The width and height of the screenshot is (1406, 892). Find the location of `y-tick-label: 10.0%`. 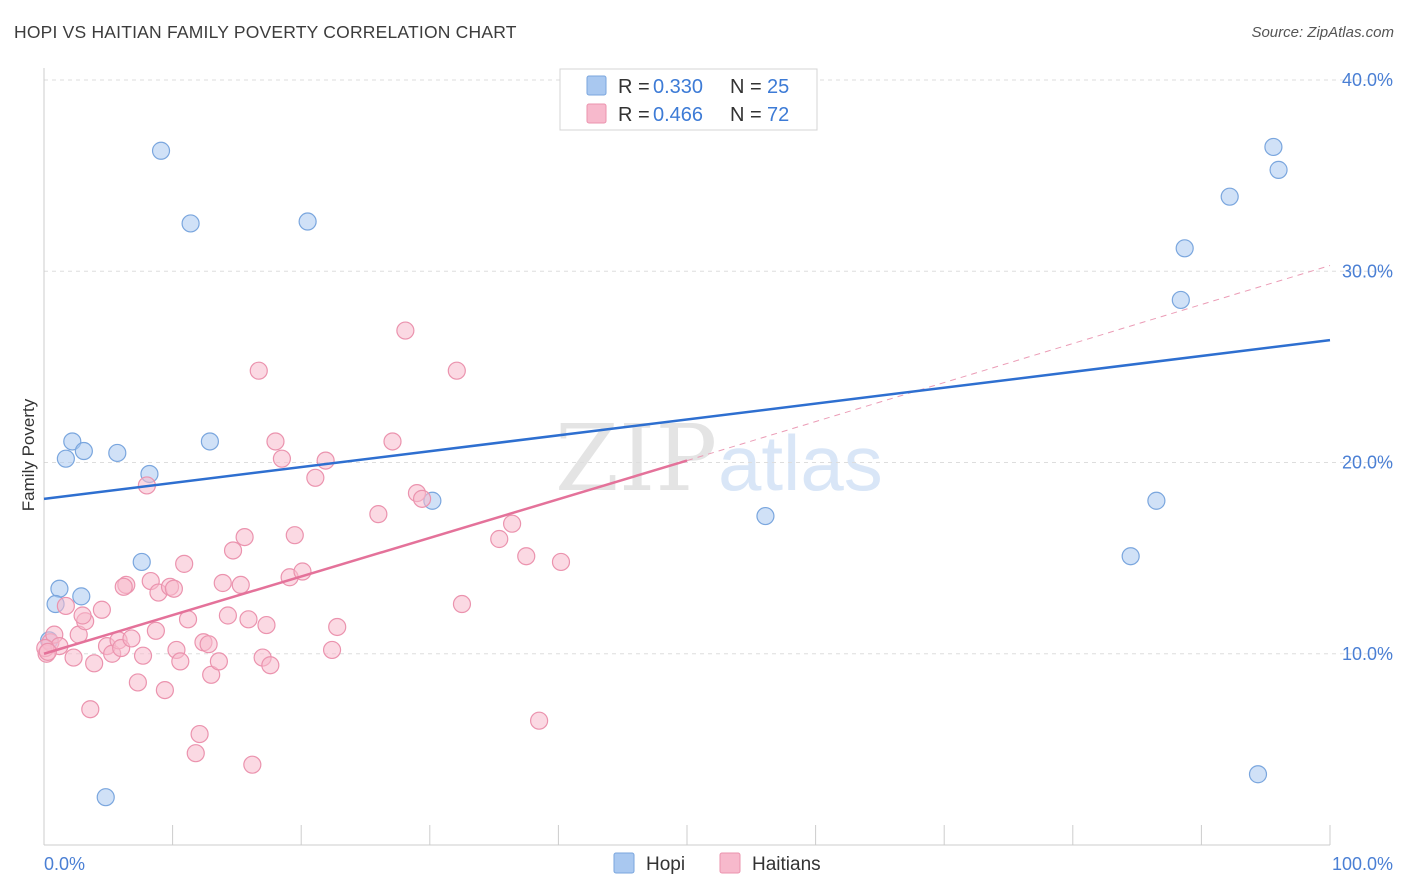

y-tick-label: 10.0% is located at coordinates (1367, 654).